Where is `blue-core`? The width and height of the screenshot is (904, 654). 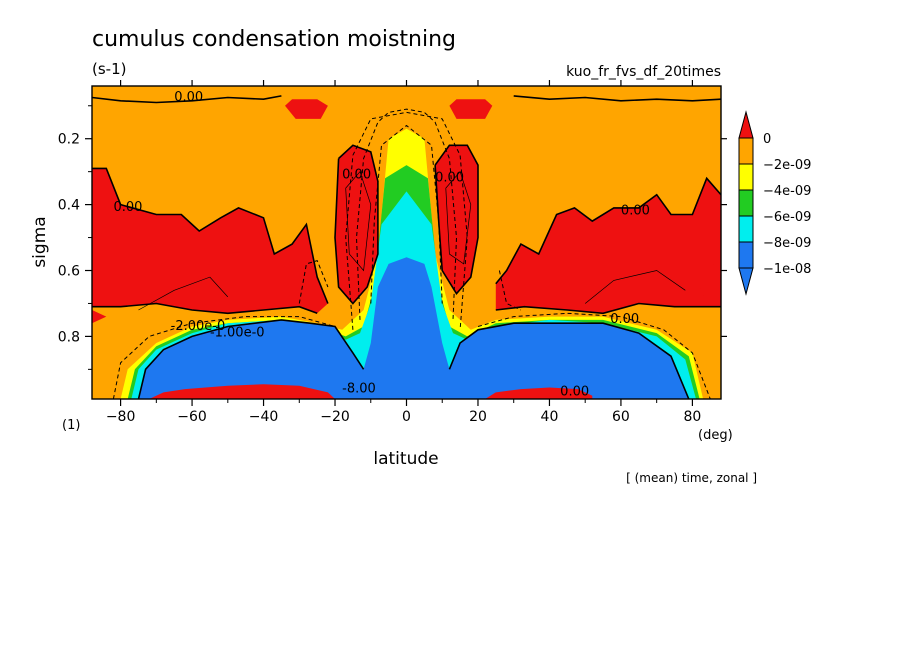
blue-core is located at coordinates (413, 328).